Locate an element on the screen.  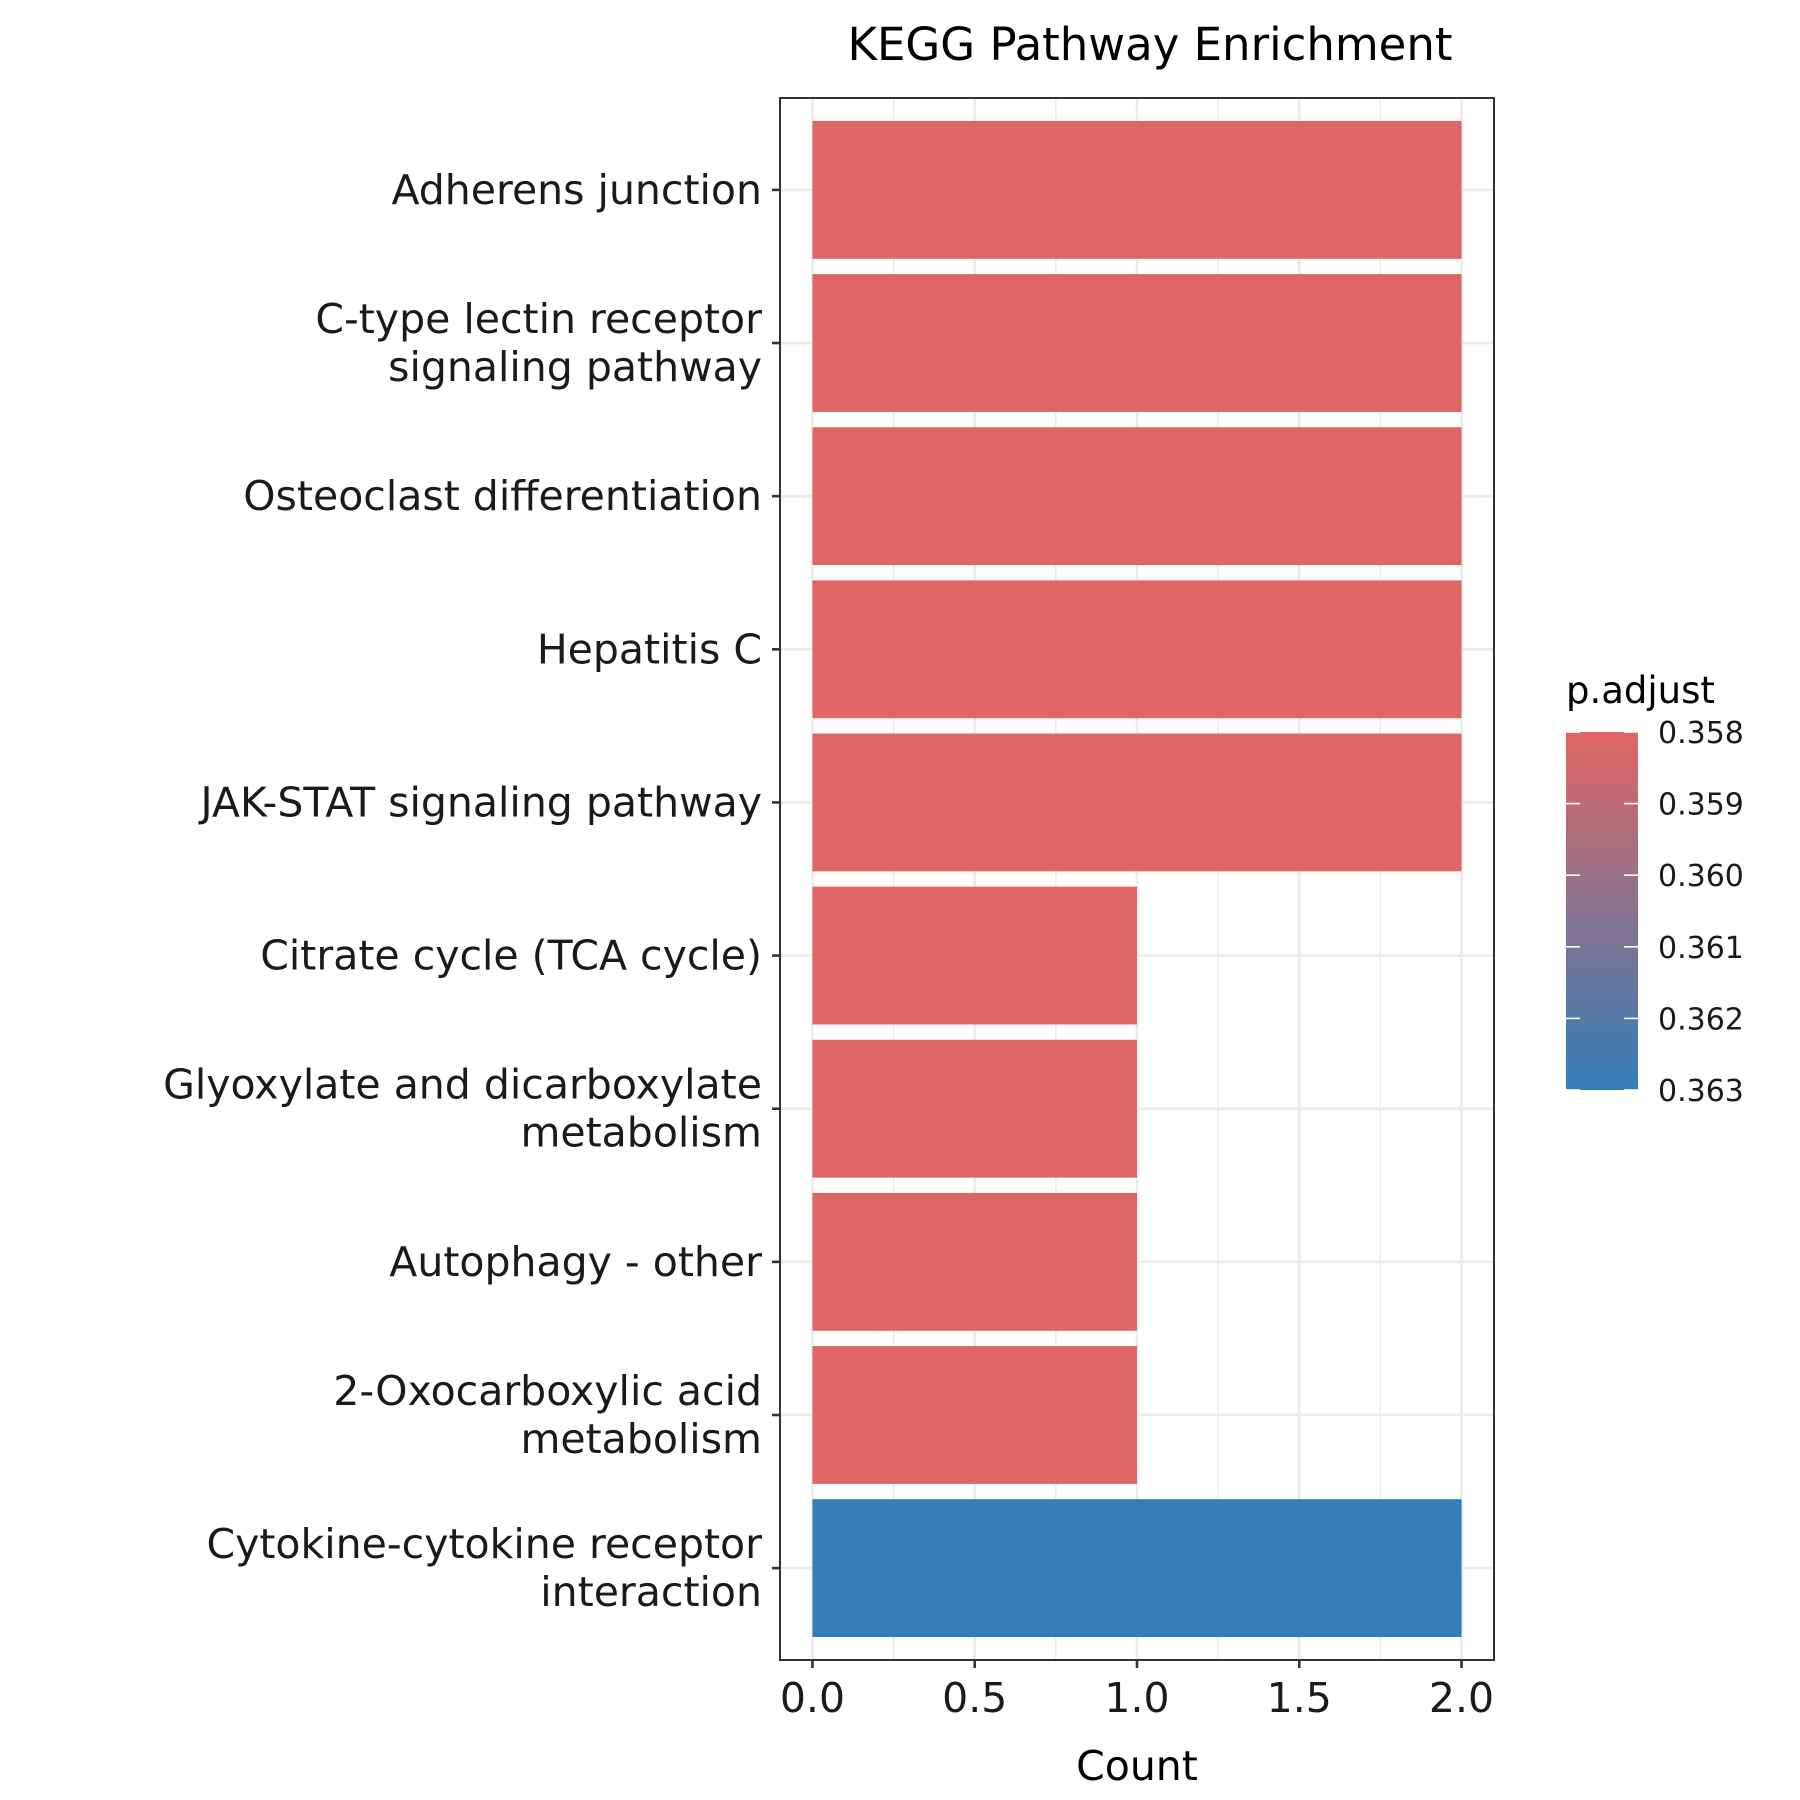
y-tick-label: signaling pathway is located at coordinates (575, 367).